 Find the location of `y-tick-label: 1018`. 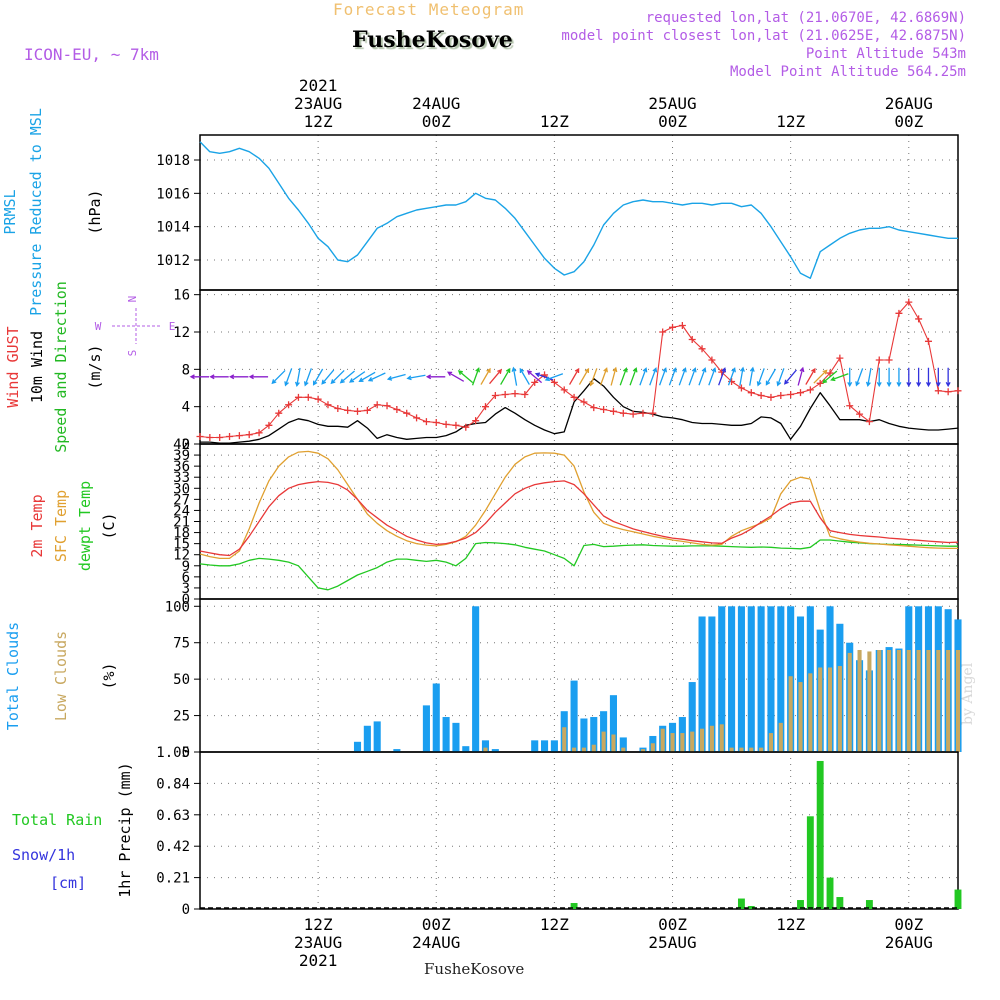

y-tick-label: 1018 is located at coordinates (173, 161).